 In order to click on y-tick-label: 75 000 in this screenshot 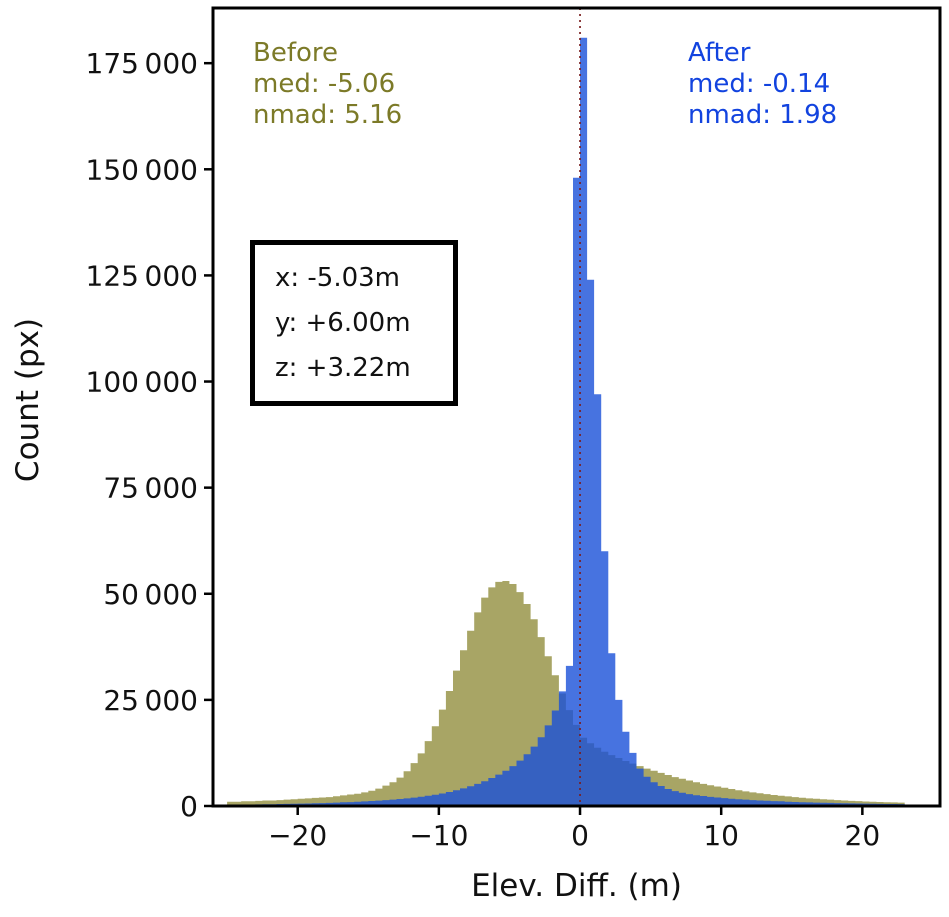, I will do `click(150, 488)`.